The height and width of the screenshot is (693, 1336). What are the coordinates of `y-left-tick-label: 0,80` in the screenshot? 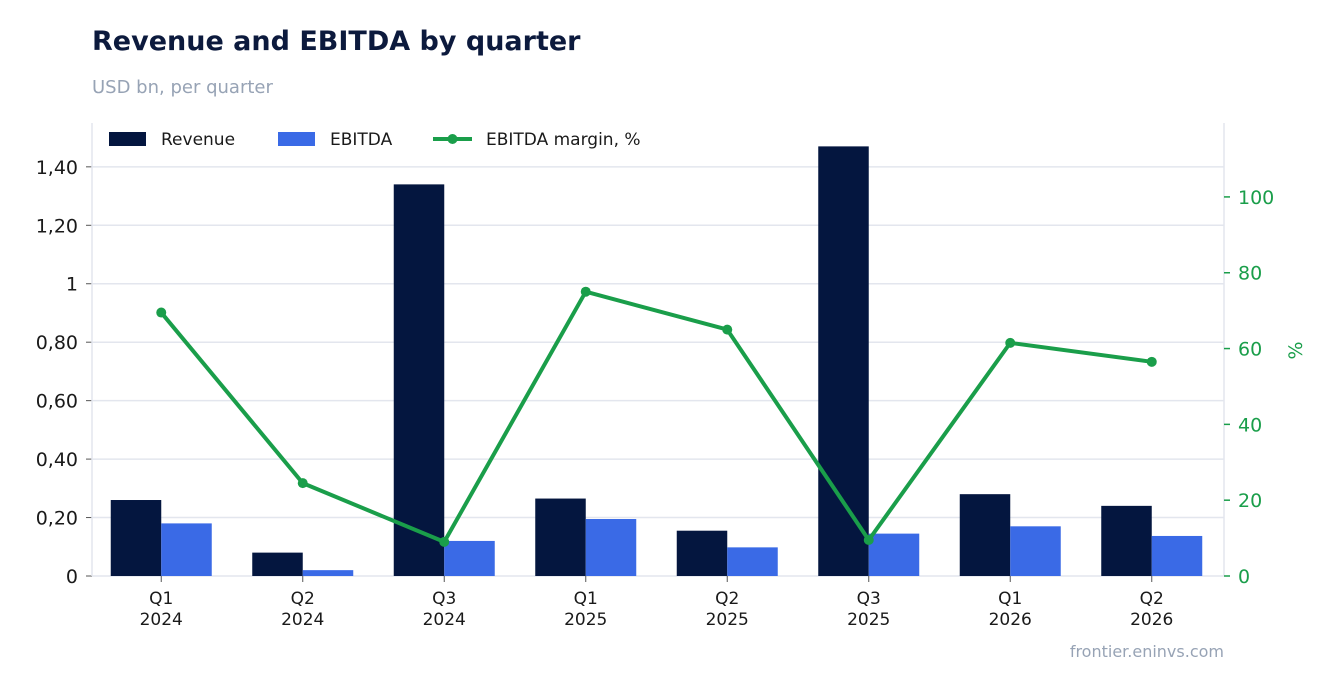 It's located at (57, 343).